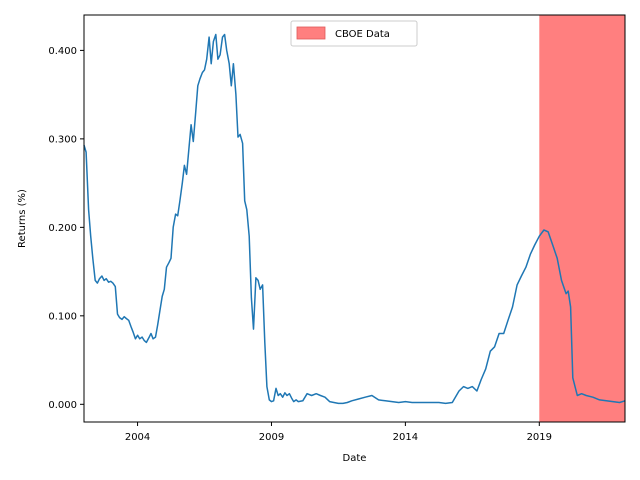  Describe the element at coordinates (22, 218) in the screenshot. I see `y-axis-label: Returns (%)` at that location.